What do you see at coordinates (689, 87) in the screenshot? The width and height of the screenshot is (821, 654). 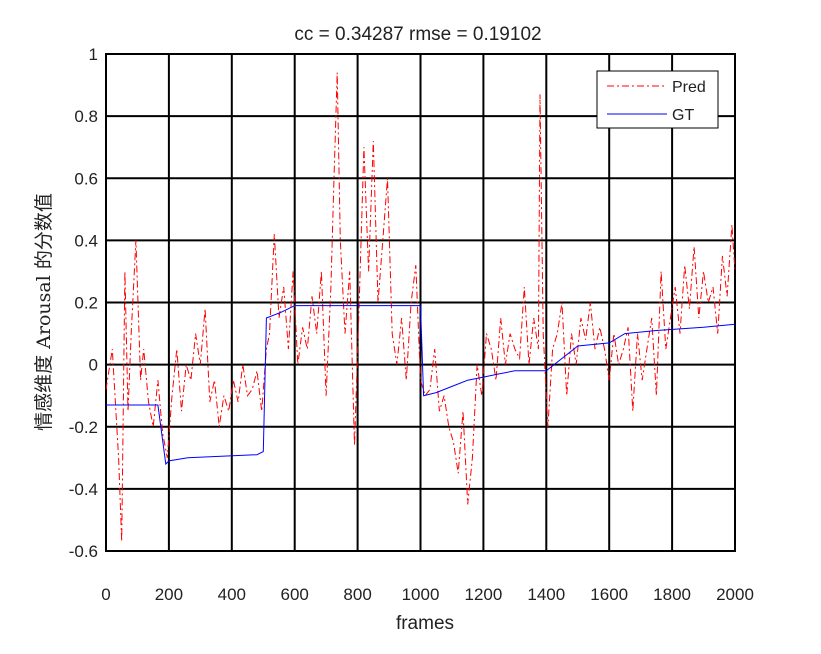 I see `legend-pred-label: Pred` at bounding box center [689, 87].